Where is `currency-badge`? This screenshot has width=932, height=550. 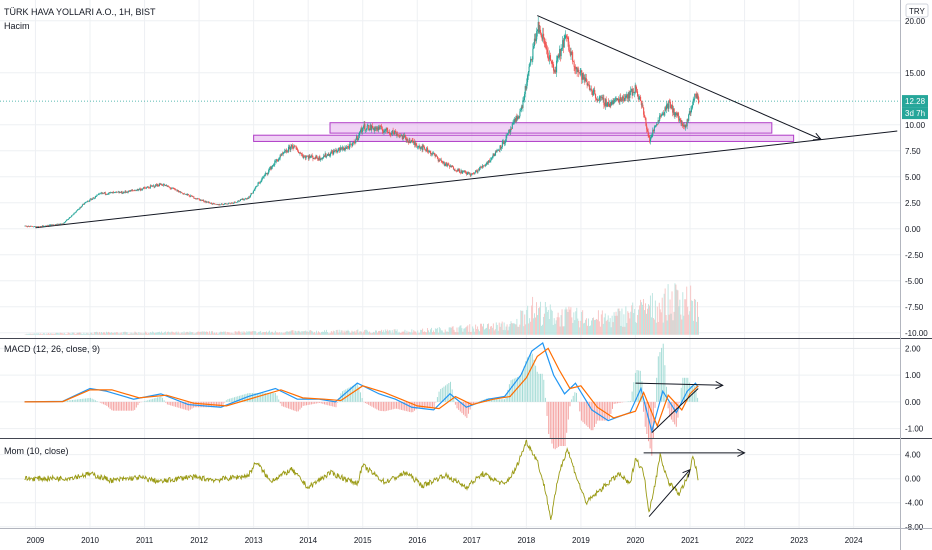
currency-badge is located at coordinates (917, 10).